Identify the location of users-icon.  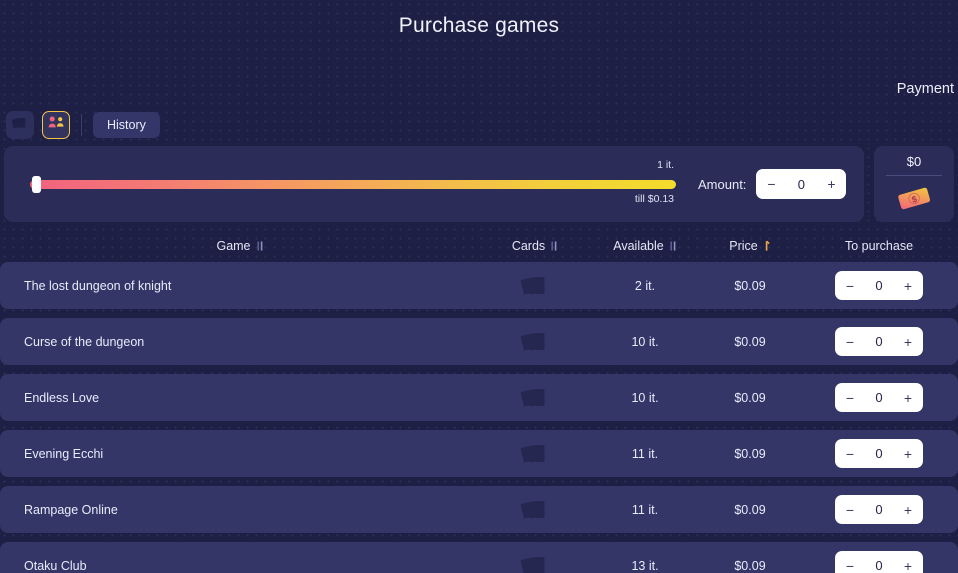
(56, 125).